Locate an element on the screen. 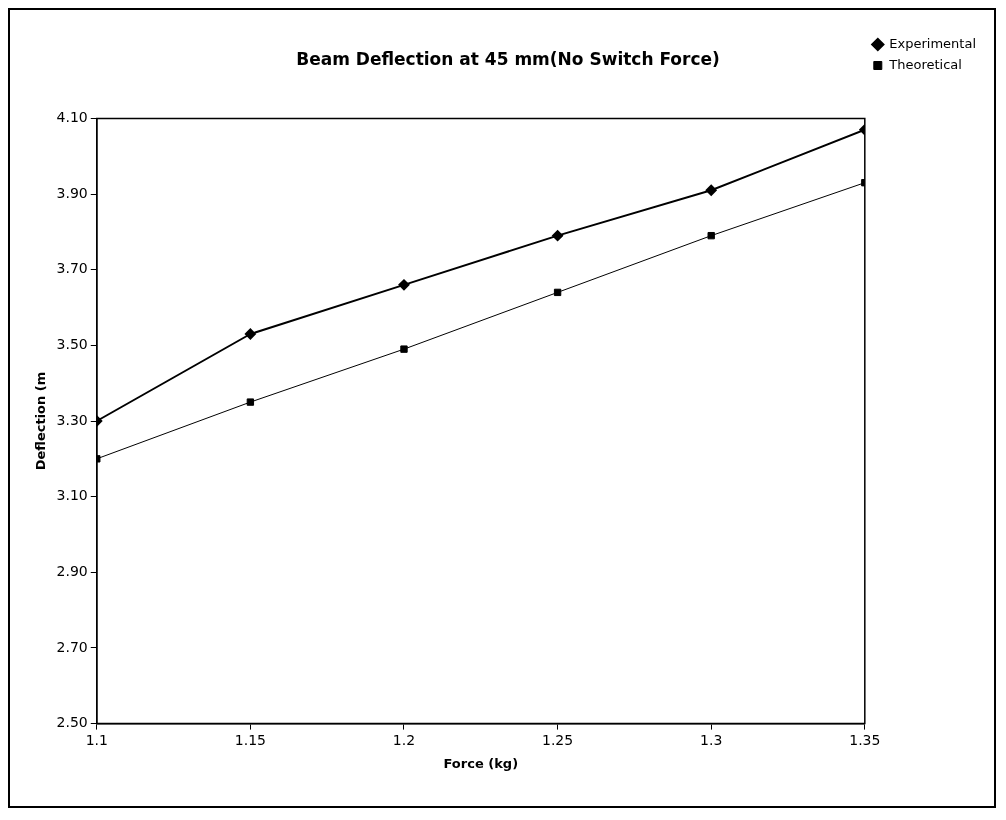 The width and height of the screenshot is (1006, 820). legend-label: Theoretical is located at coordinates (925, 64).